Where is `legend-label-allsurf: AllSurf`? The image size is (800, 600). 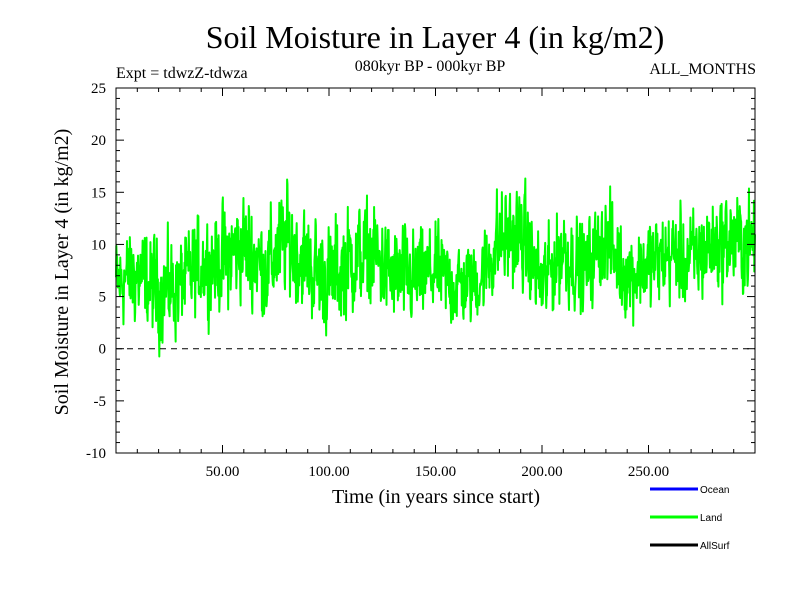
legend-label-allsurf: AllSurf is located at coordinates (715, 546).